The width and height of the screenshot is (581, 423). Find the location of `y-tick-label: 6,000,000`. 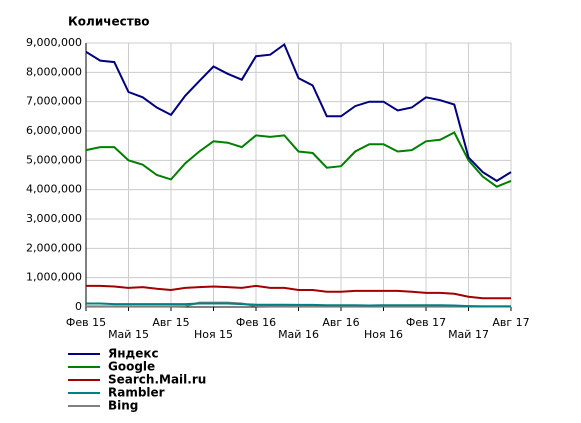

y-tick-label: 6,000,000 is located at coordinates (54, 130).